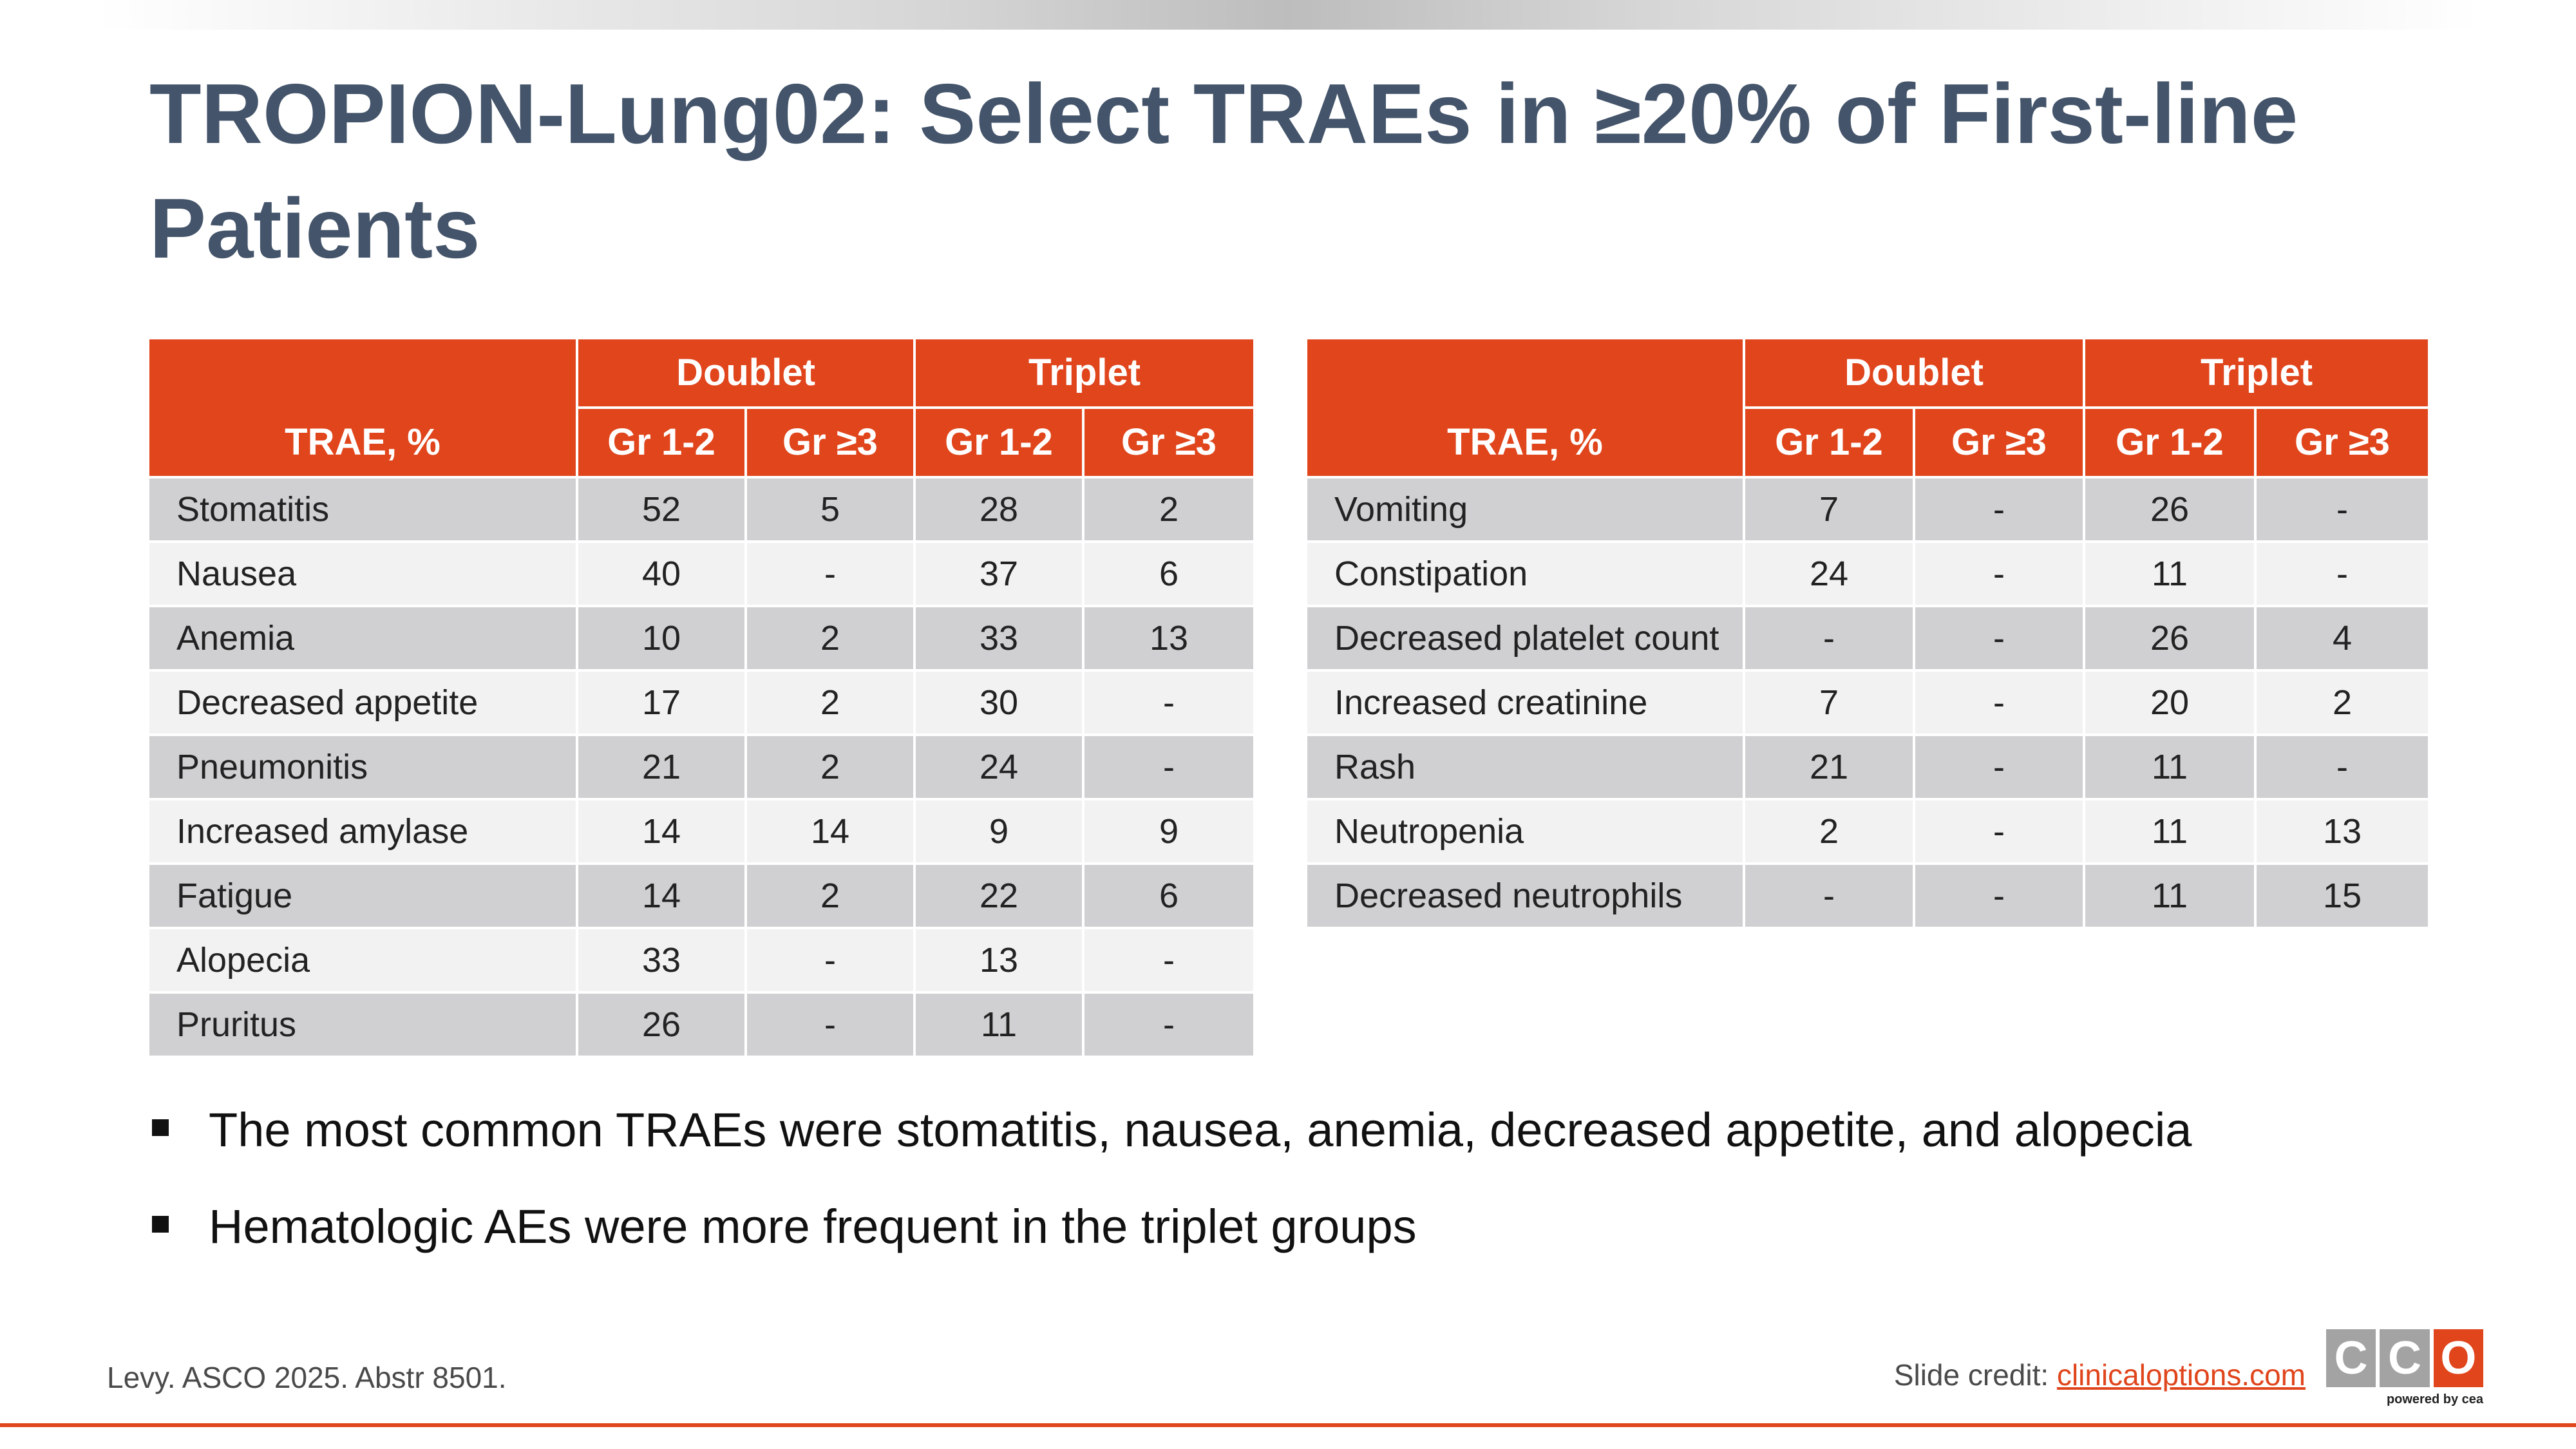 The width and height of the screenshot is (2576, 1449). What do you see at coordinates (1288, 1425) in the screenshot?
I see `bottom-accent-line` at bounding box center [1288, 1425].